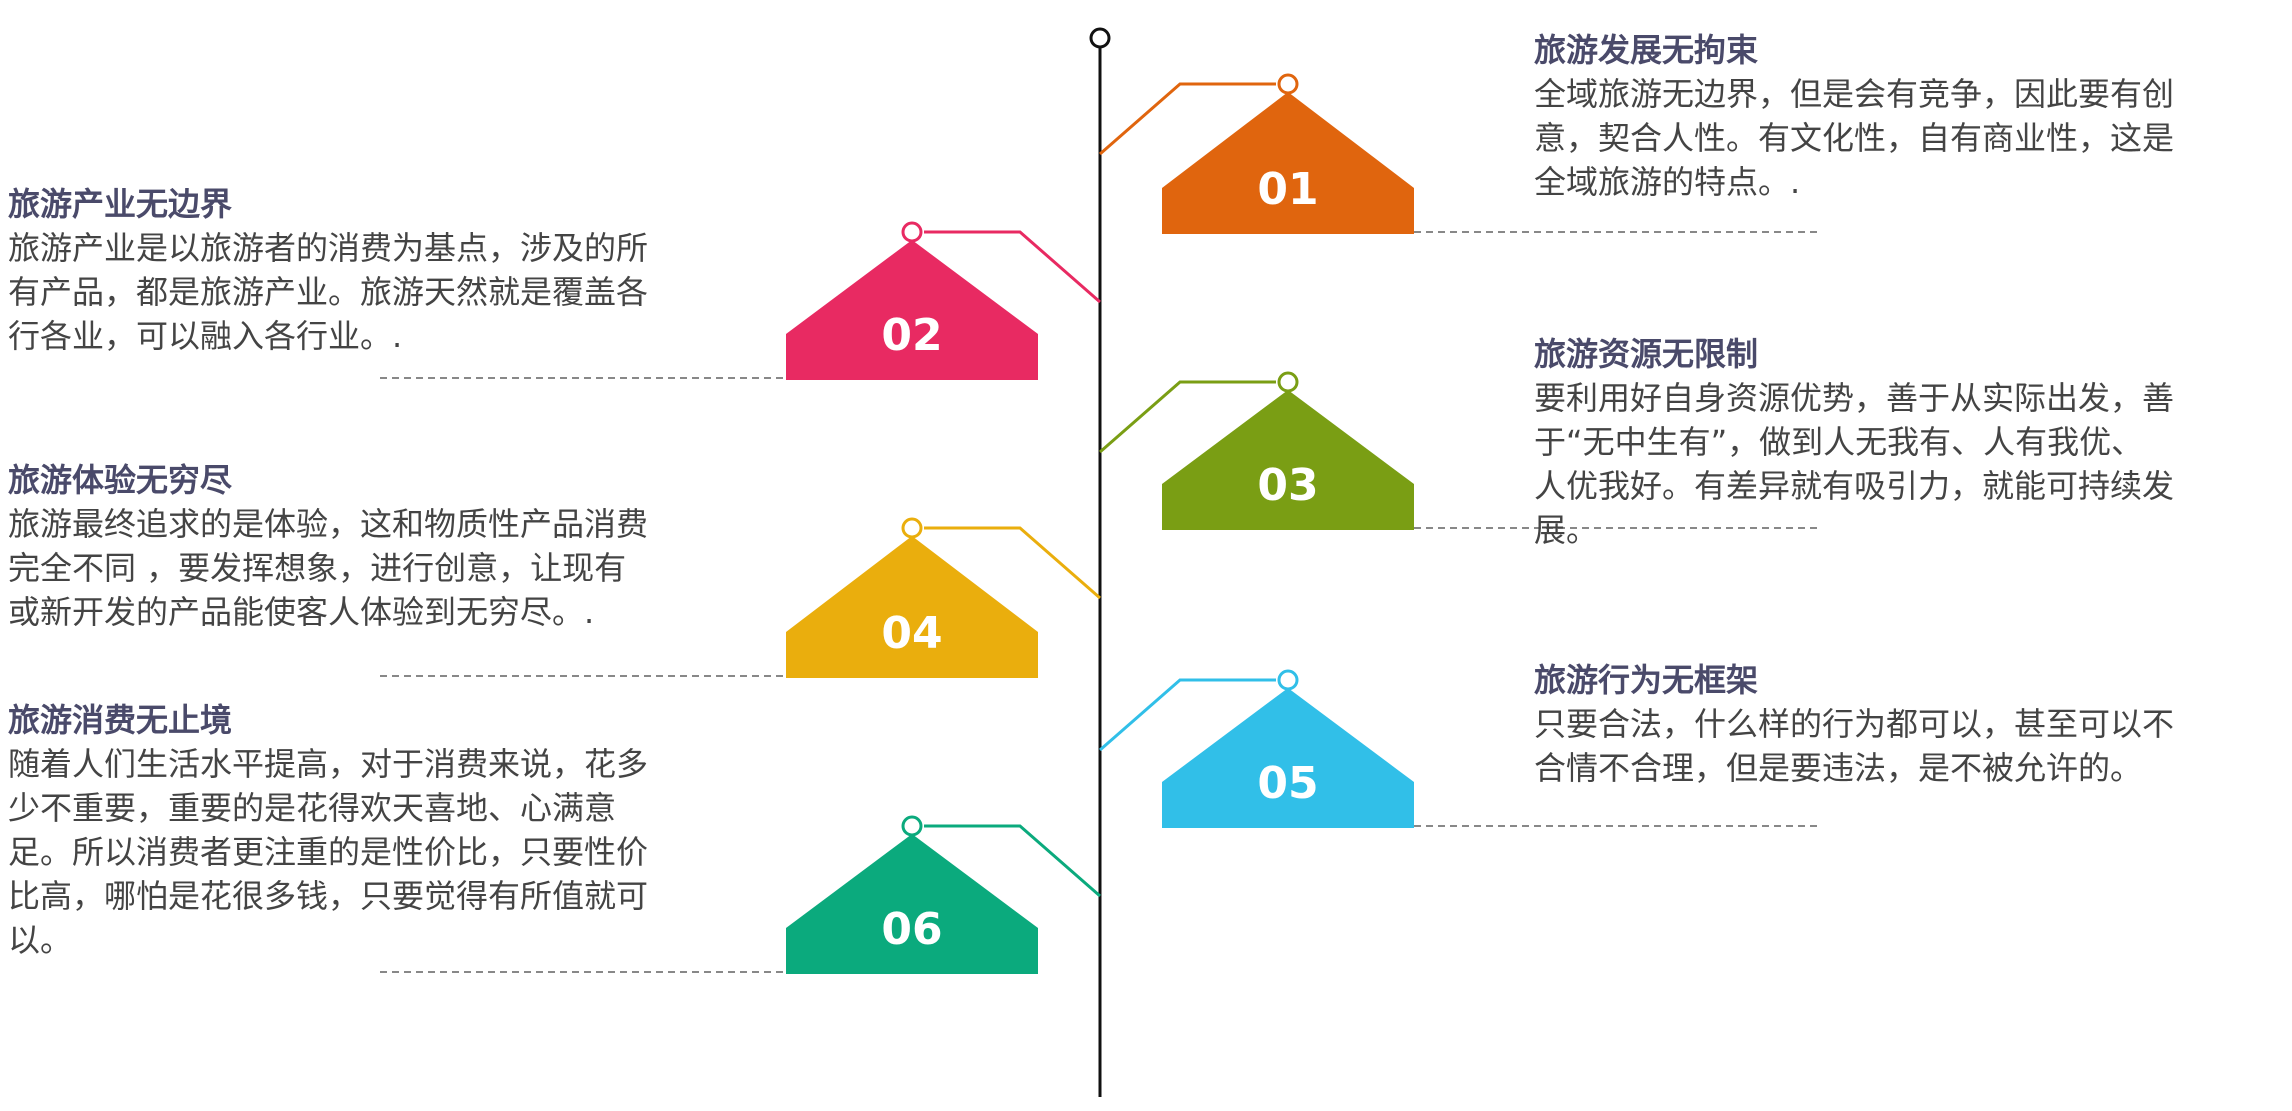  I want to click on marker-03-number: 03, so click(1287, 485).